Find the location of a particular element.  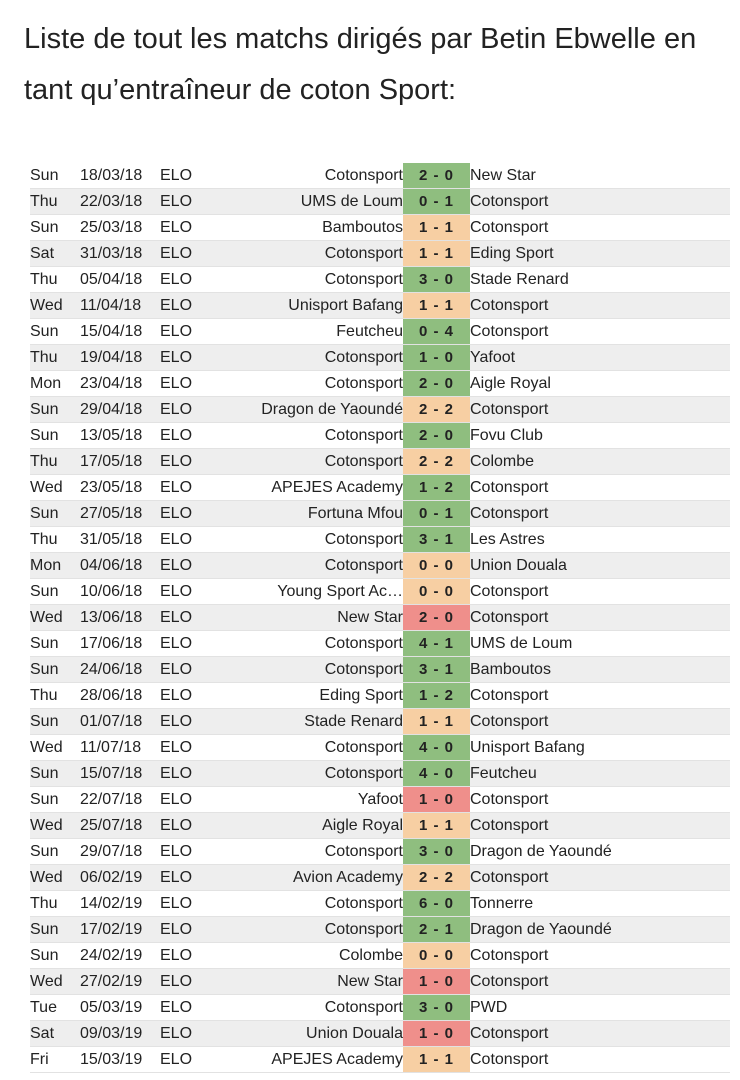

away-team: Colombe is located at coordinates (600, 461).